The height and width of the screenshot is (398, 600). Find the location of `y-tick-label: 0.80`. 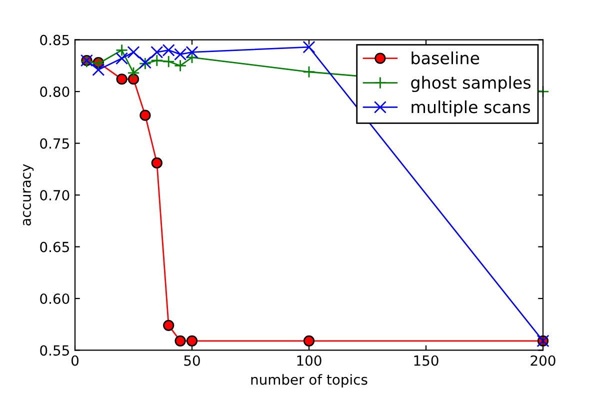

y-tick-label: 0.80 is located at coordinates (55, 92).